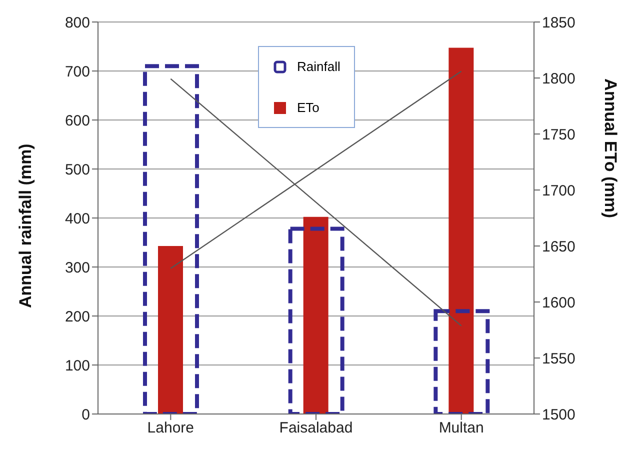 Image resolution: width=630 pixels, height=455 pixels. What do you see at coordinates (318, 66) in the screenshot?
I see `legend-label: Rainfall` at bounding box center [318, 66].